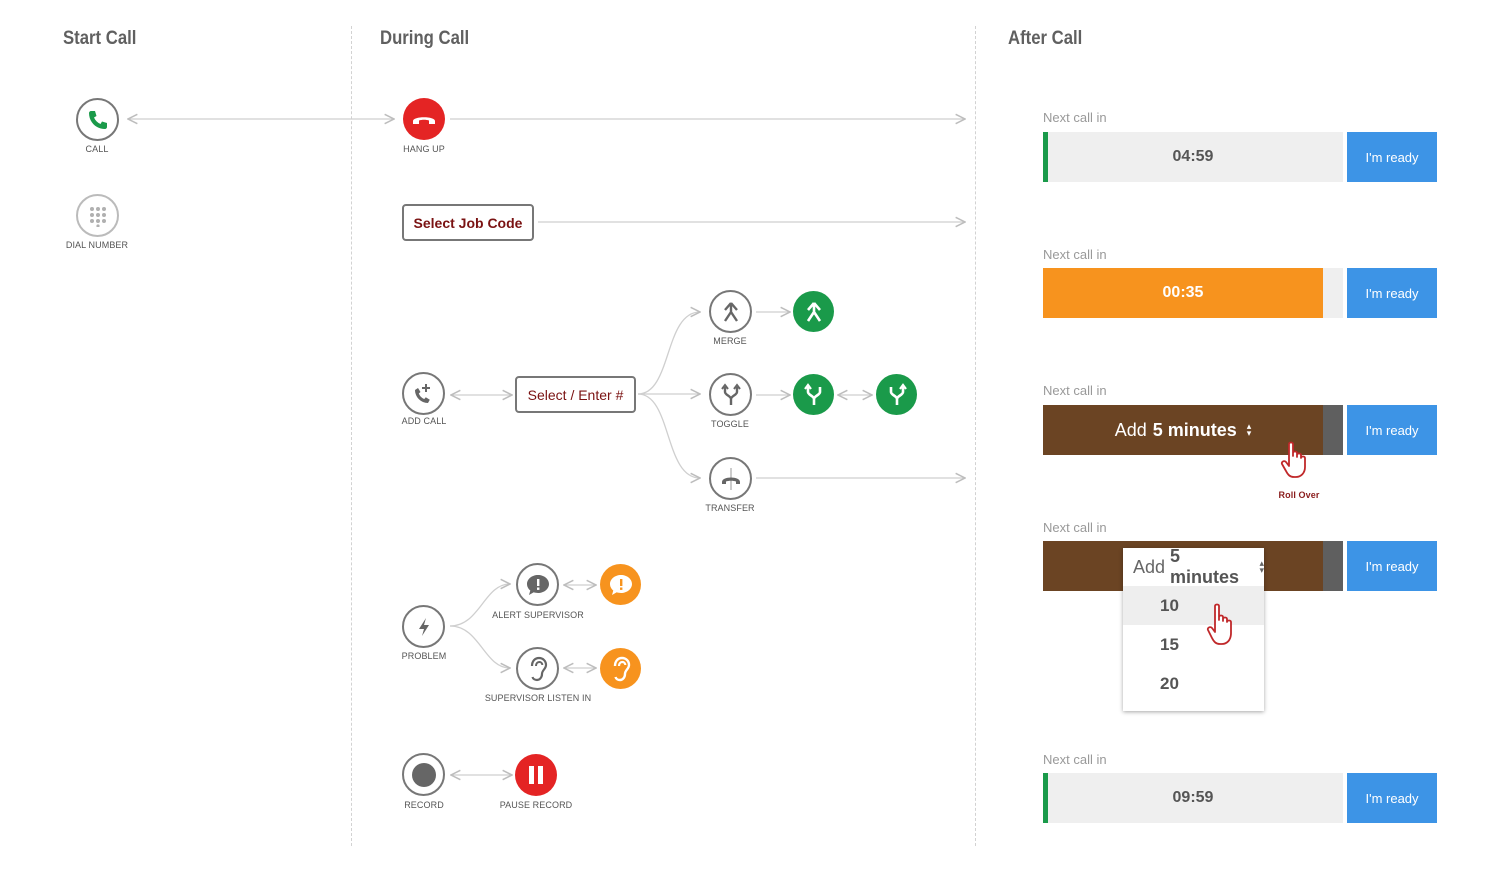 This screenshot has height=870, width=1500. I want to click on countdown-time: 04:59, so click(1193, 156).